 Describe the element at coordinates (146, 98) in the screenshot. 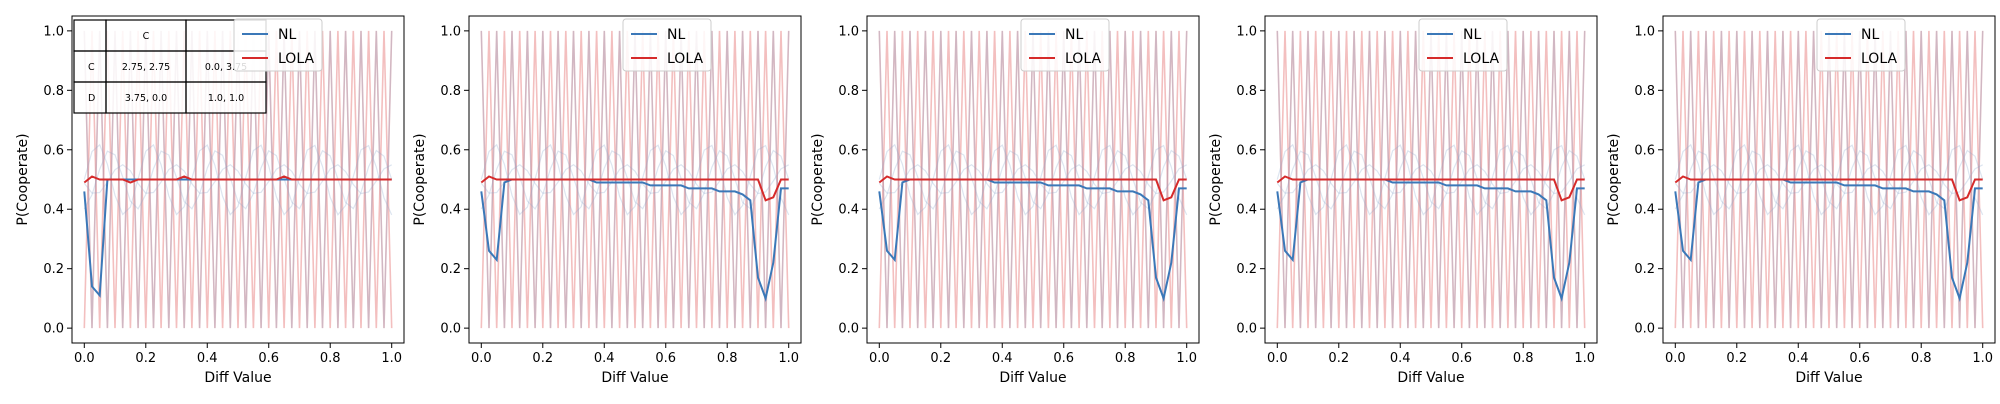

I see `payoff-table-text: 3.75, 0.0` at that location.